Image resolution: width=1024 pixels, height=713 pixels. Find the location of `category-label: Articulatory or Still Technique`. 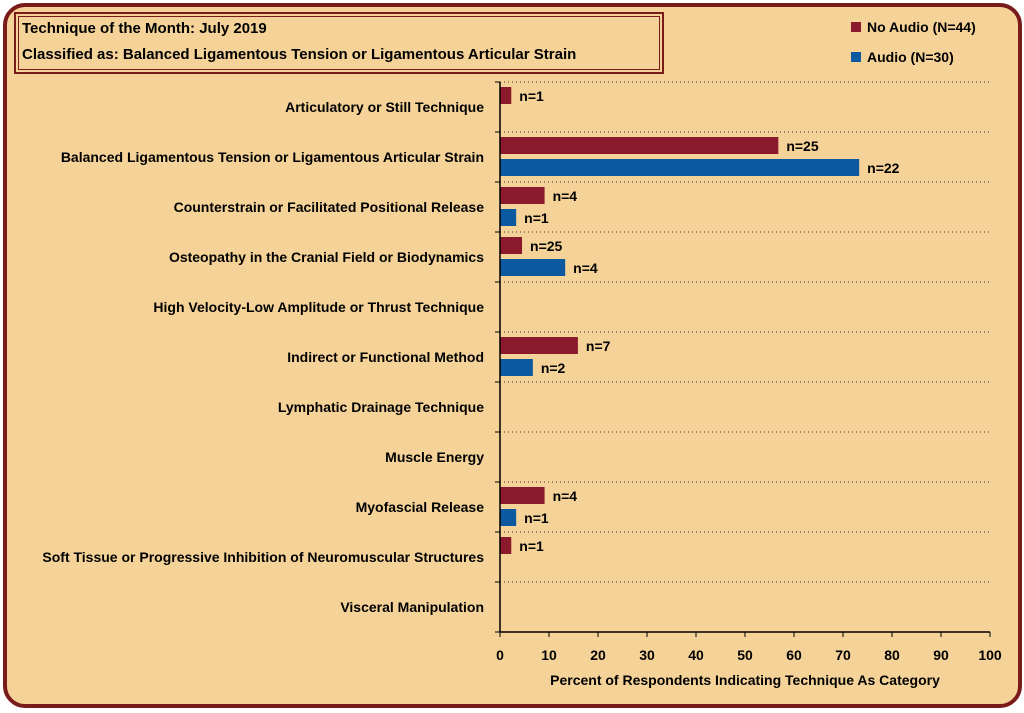

category-label: Articulatory or Still Technique is located at coordinates (384, 107).